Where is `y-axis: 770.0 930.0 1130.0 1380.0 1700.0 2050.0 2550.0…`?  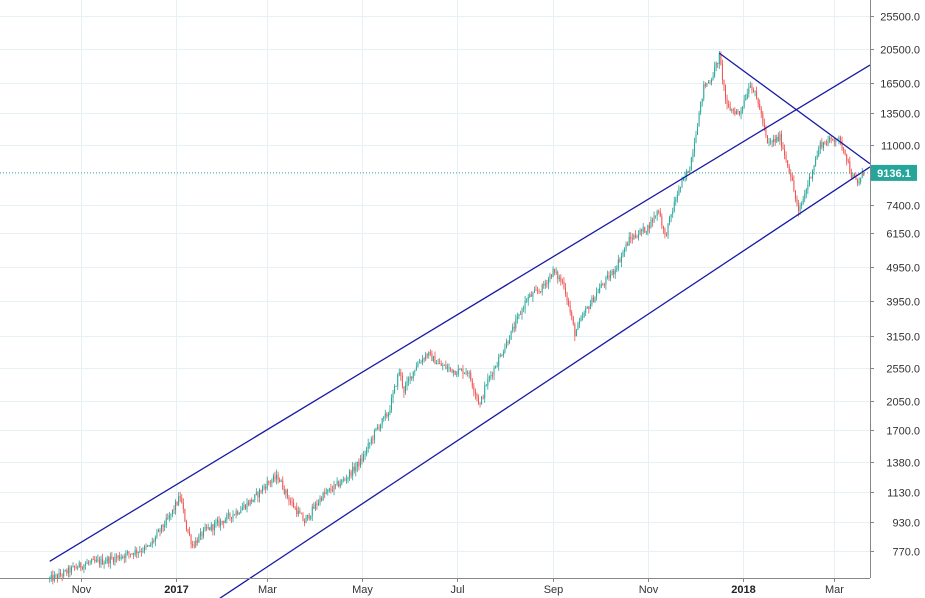 y-axis: 770.0 930.0 1130.0 1380.0 1700.0 2050.0 2550.0… is located at coordinates (895, 285).